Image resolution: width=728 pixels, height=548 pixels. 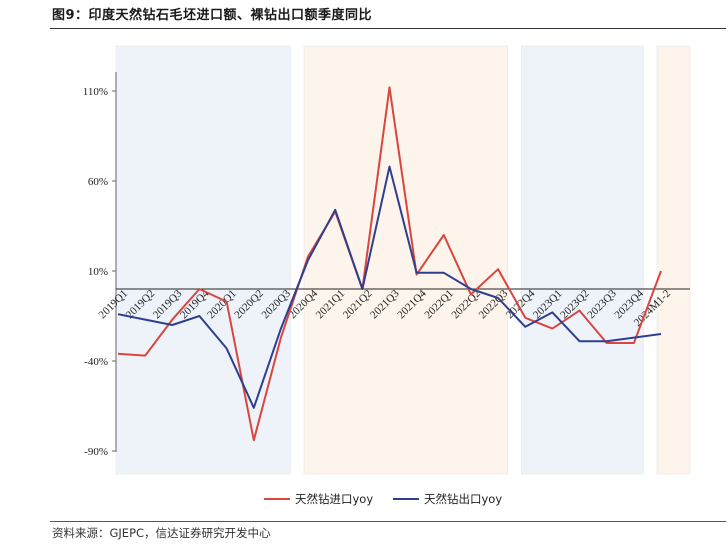 I want to click on y-axis: 110% 60% 10% -40% -90%, so click(x=100, y=265).